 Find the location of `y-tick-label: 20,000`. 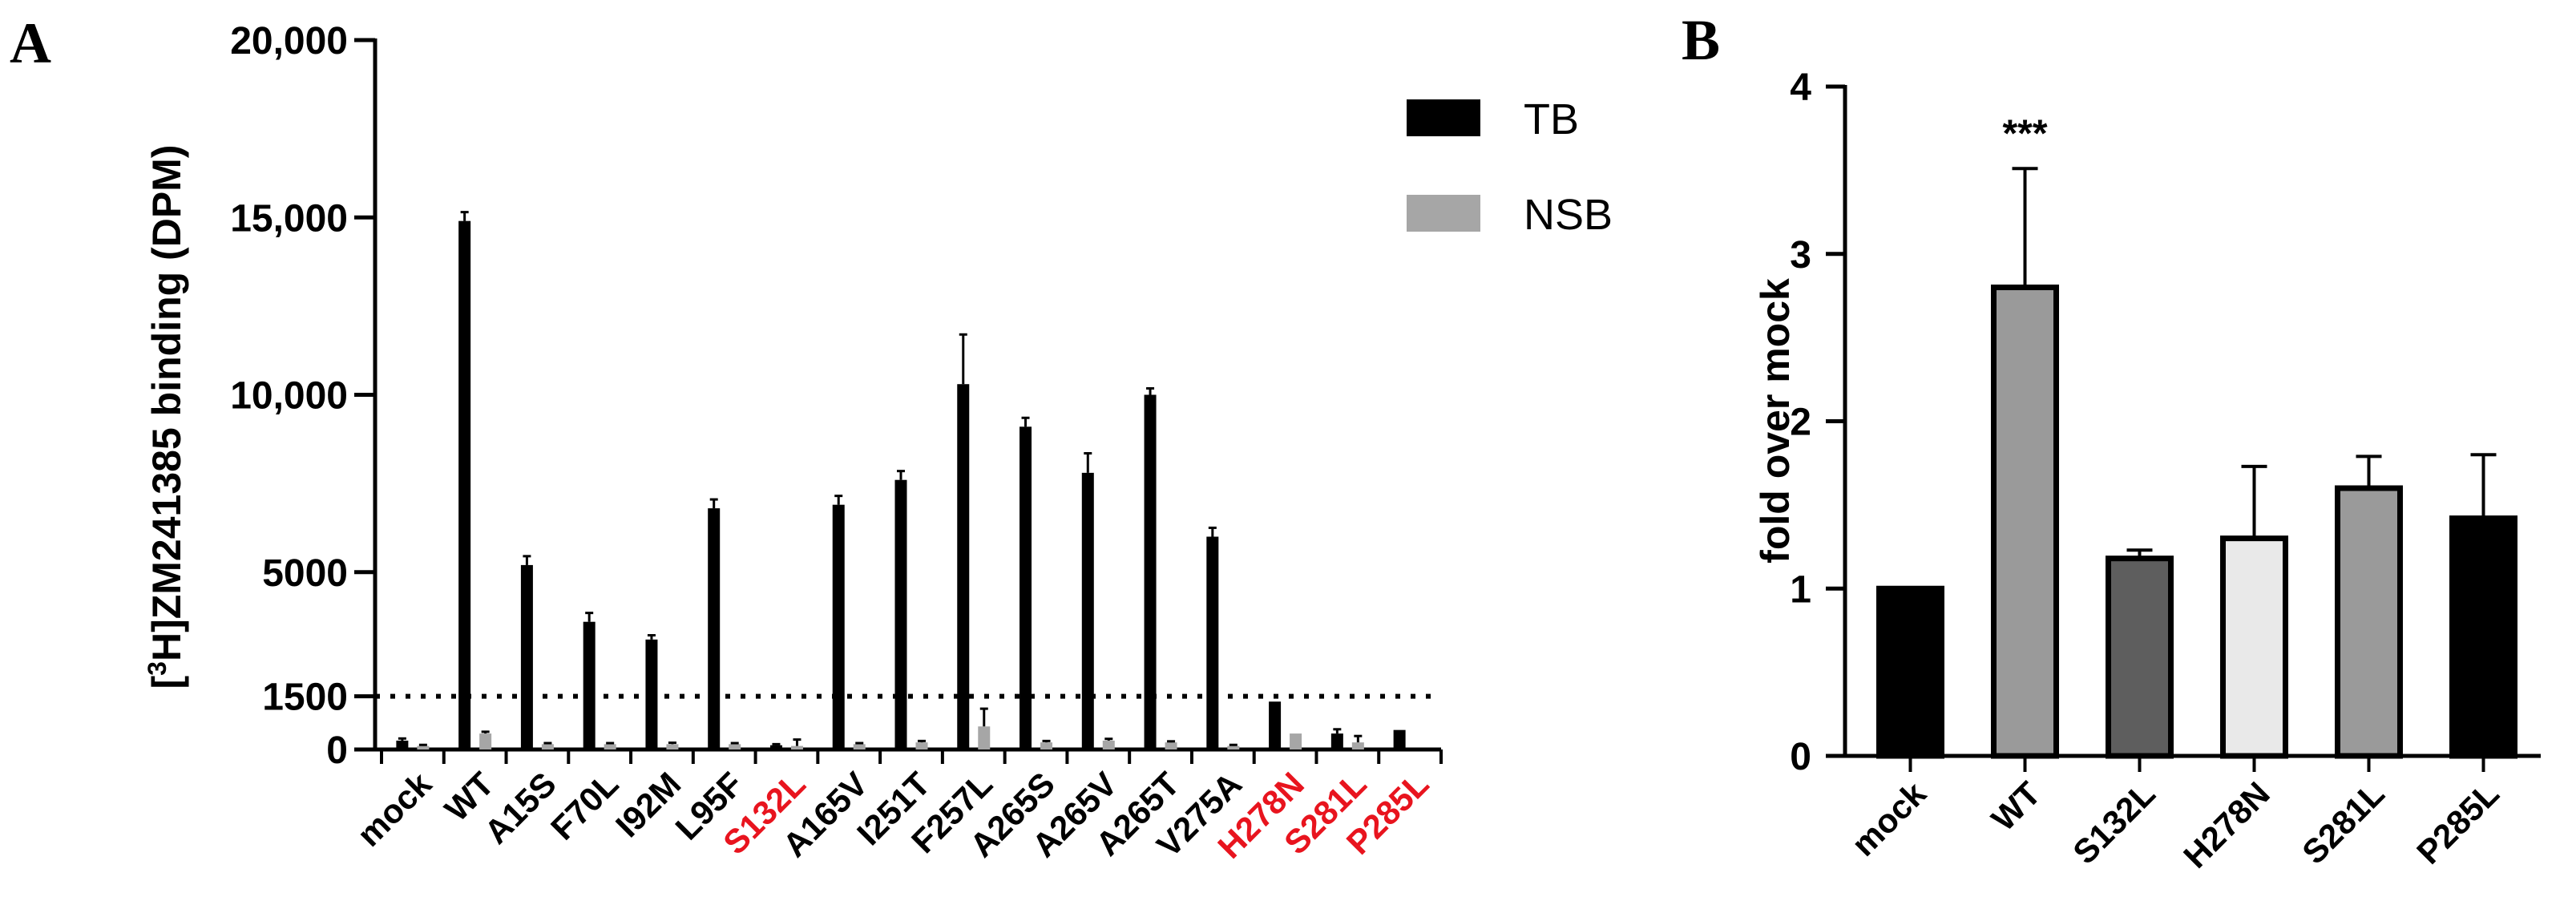

y-tick-label: 20,000 is located at coordinates (289, 41).